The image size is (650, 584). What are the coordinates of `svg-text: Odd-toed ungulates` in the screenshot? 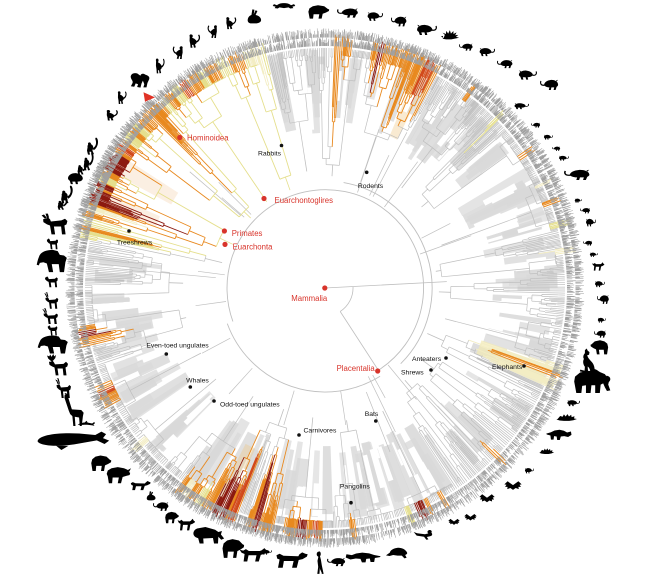 It's located at (250, 405).